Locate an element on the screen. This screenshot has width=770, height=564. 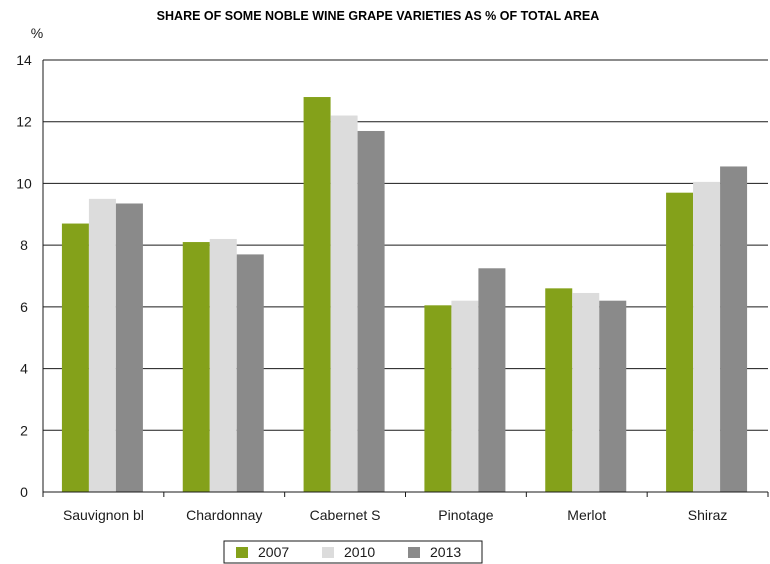
y-tick-label: 14 is located at coordinates (24, 60).